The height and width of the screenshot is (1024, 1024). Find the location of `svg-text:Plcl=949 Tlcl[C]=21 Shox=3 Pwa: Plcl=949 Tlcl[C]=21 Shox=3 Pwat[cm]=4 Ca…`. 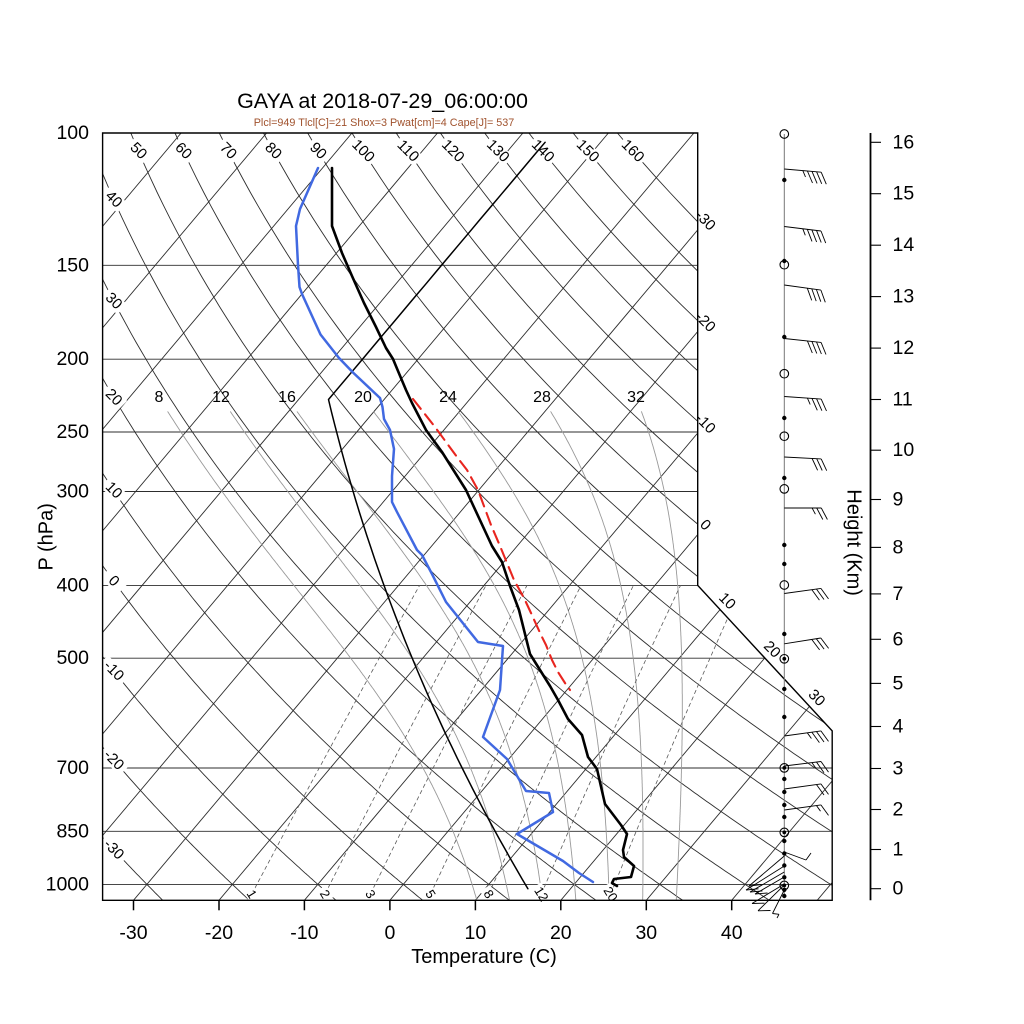

svg-text:Plcl=949 Tlcl[C]=21 Shox=3 Pwa: Plcl=949 Tlcl[C]=21 Shox=3 Pwat[cm]=4 Ca… is located at coordinates (384, 123).